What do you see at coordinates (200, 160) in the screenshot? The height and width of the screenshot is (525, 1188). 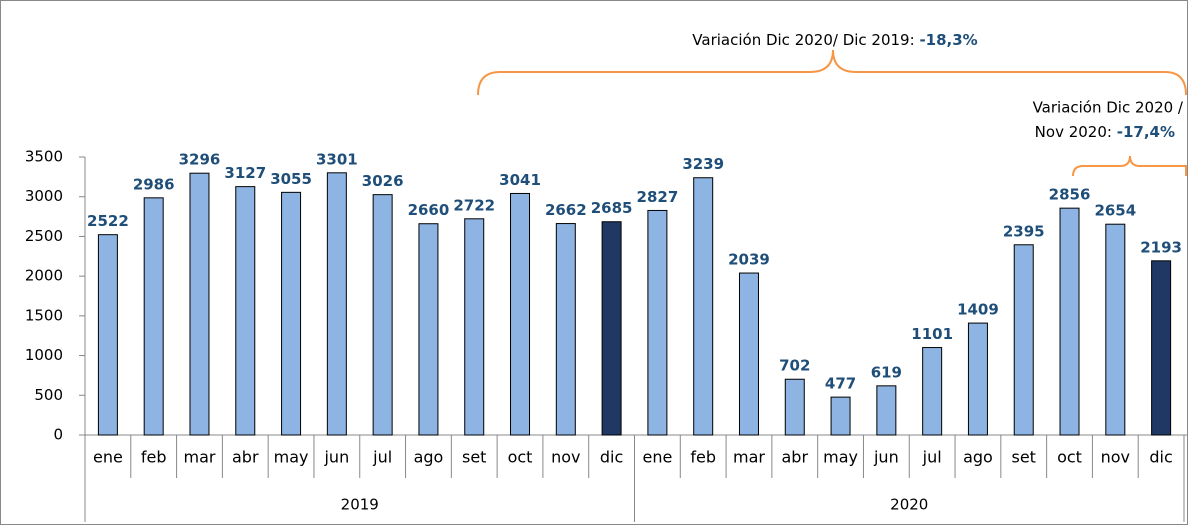 I see `value-label: 3296` at bounding box center [200, 160].